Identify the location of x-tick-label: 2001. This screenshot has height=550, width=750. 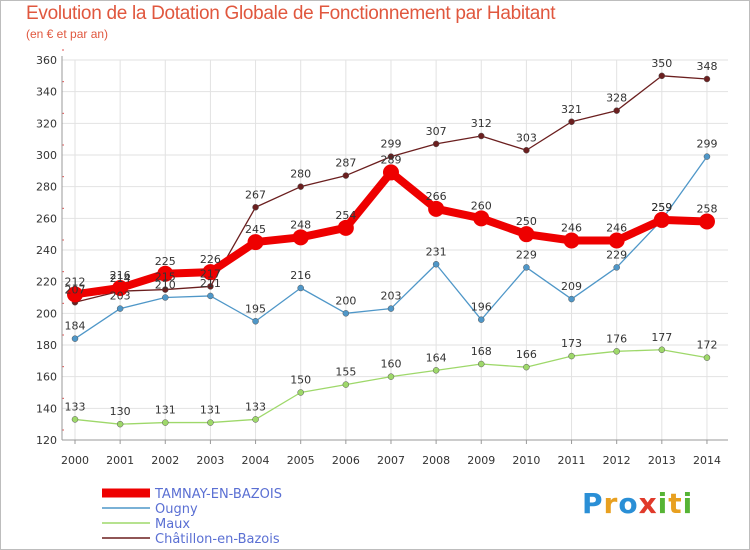
(120, 460).